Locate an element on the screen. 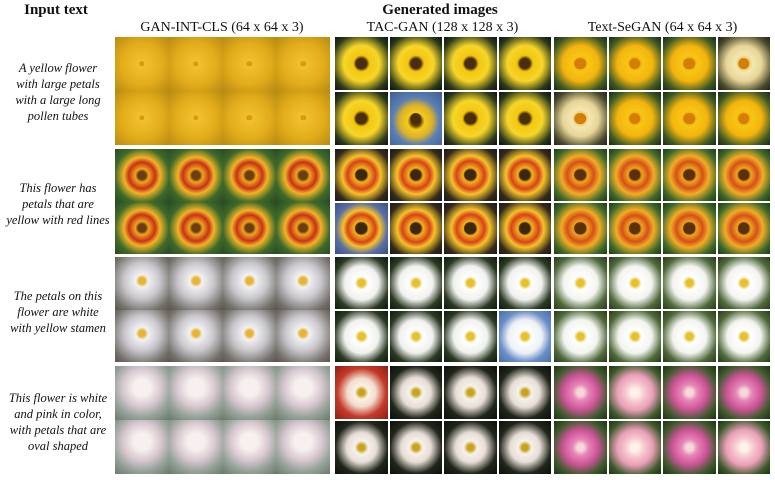  caption-line: The petals on this is located at coordinates (58, 296).